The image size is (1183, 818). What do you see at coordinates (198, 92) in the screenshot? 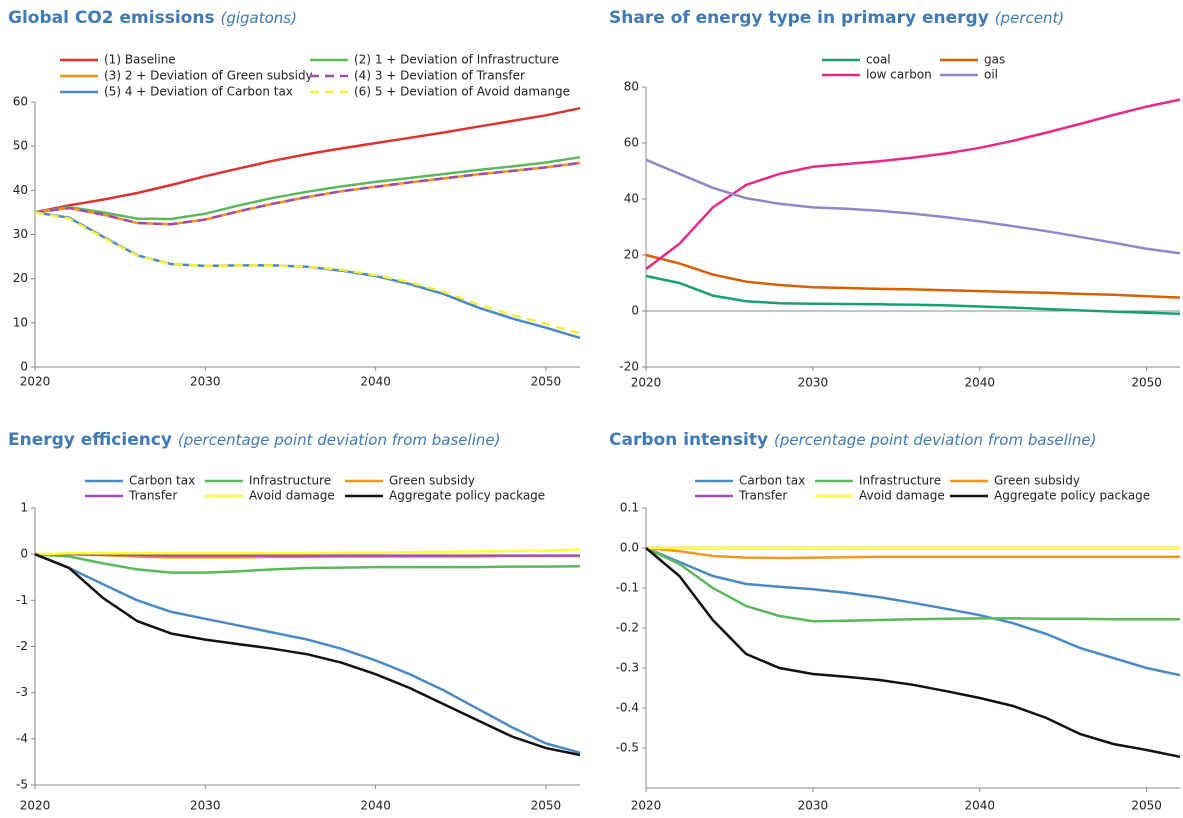
I see `legend-label: (5) 4 + Deviation of Carbon tax` at bounding box center [198, 92].